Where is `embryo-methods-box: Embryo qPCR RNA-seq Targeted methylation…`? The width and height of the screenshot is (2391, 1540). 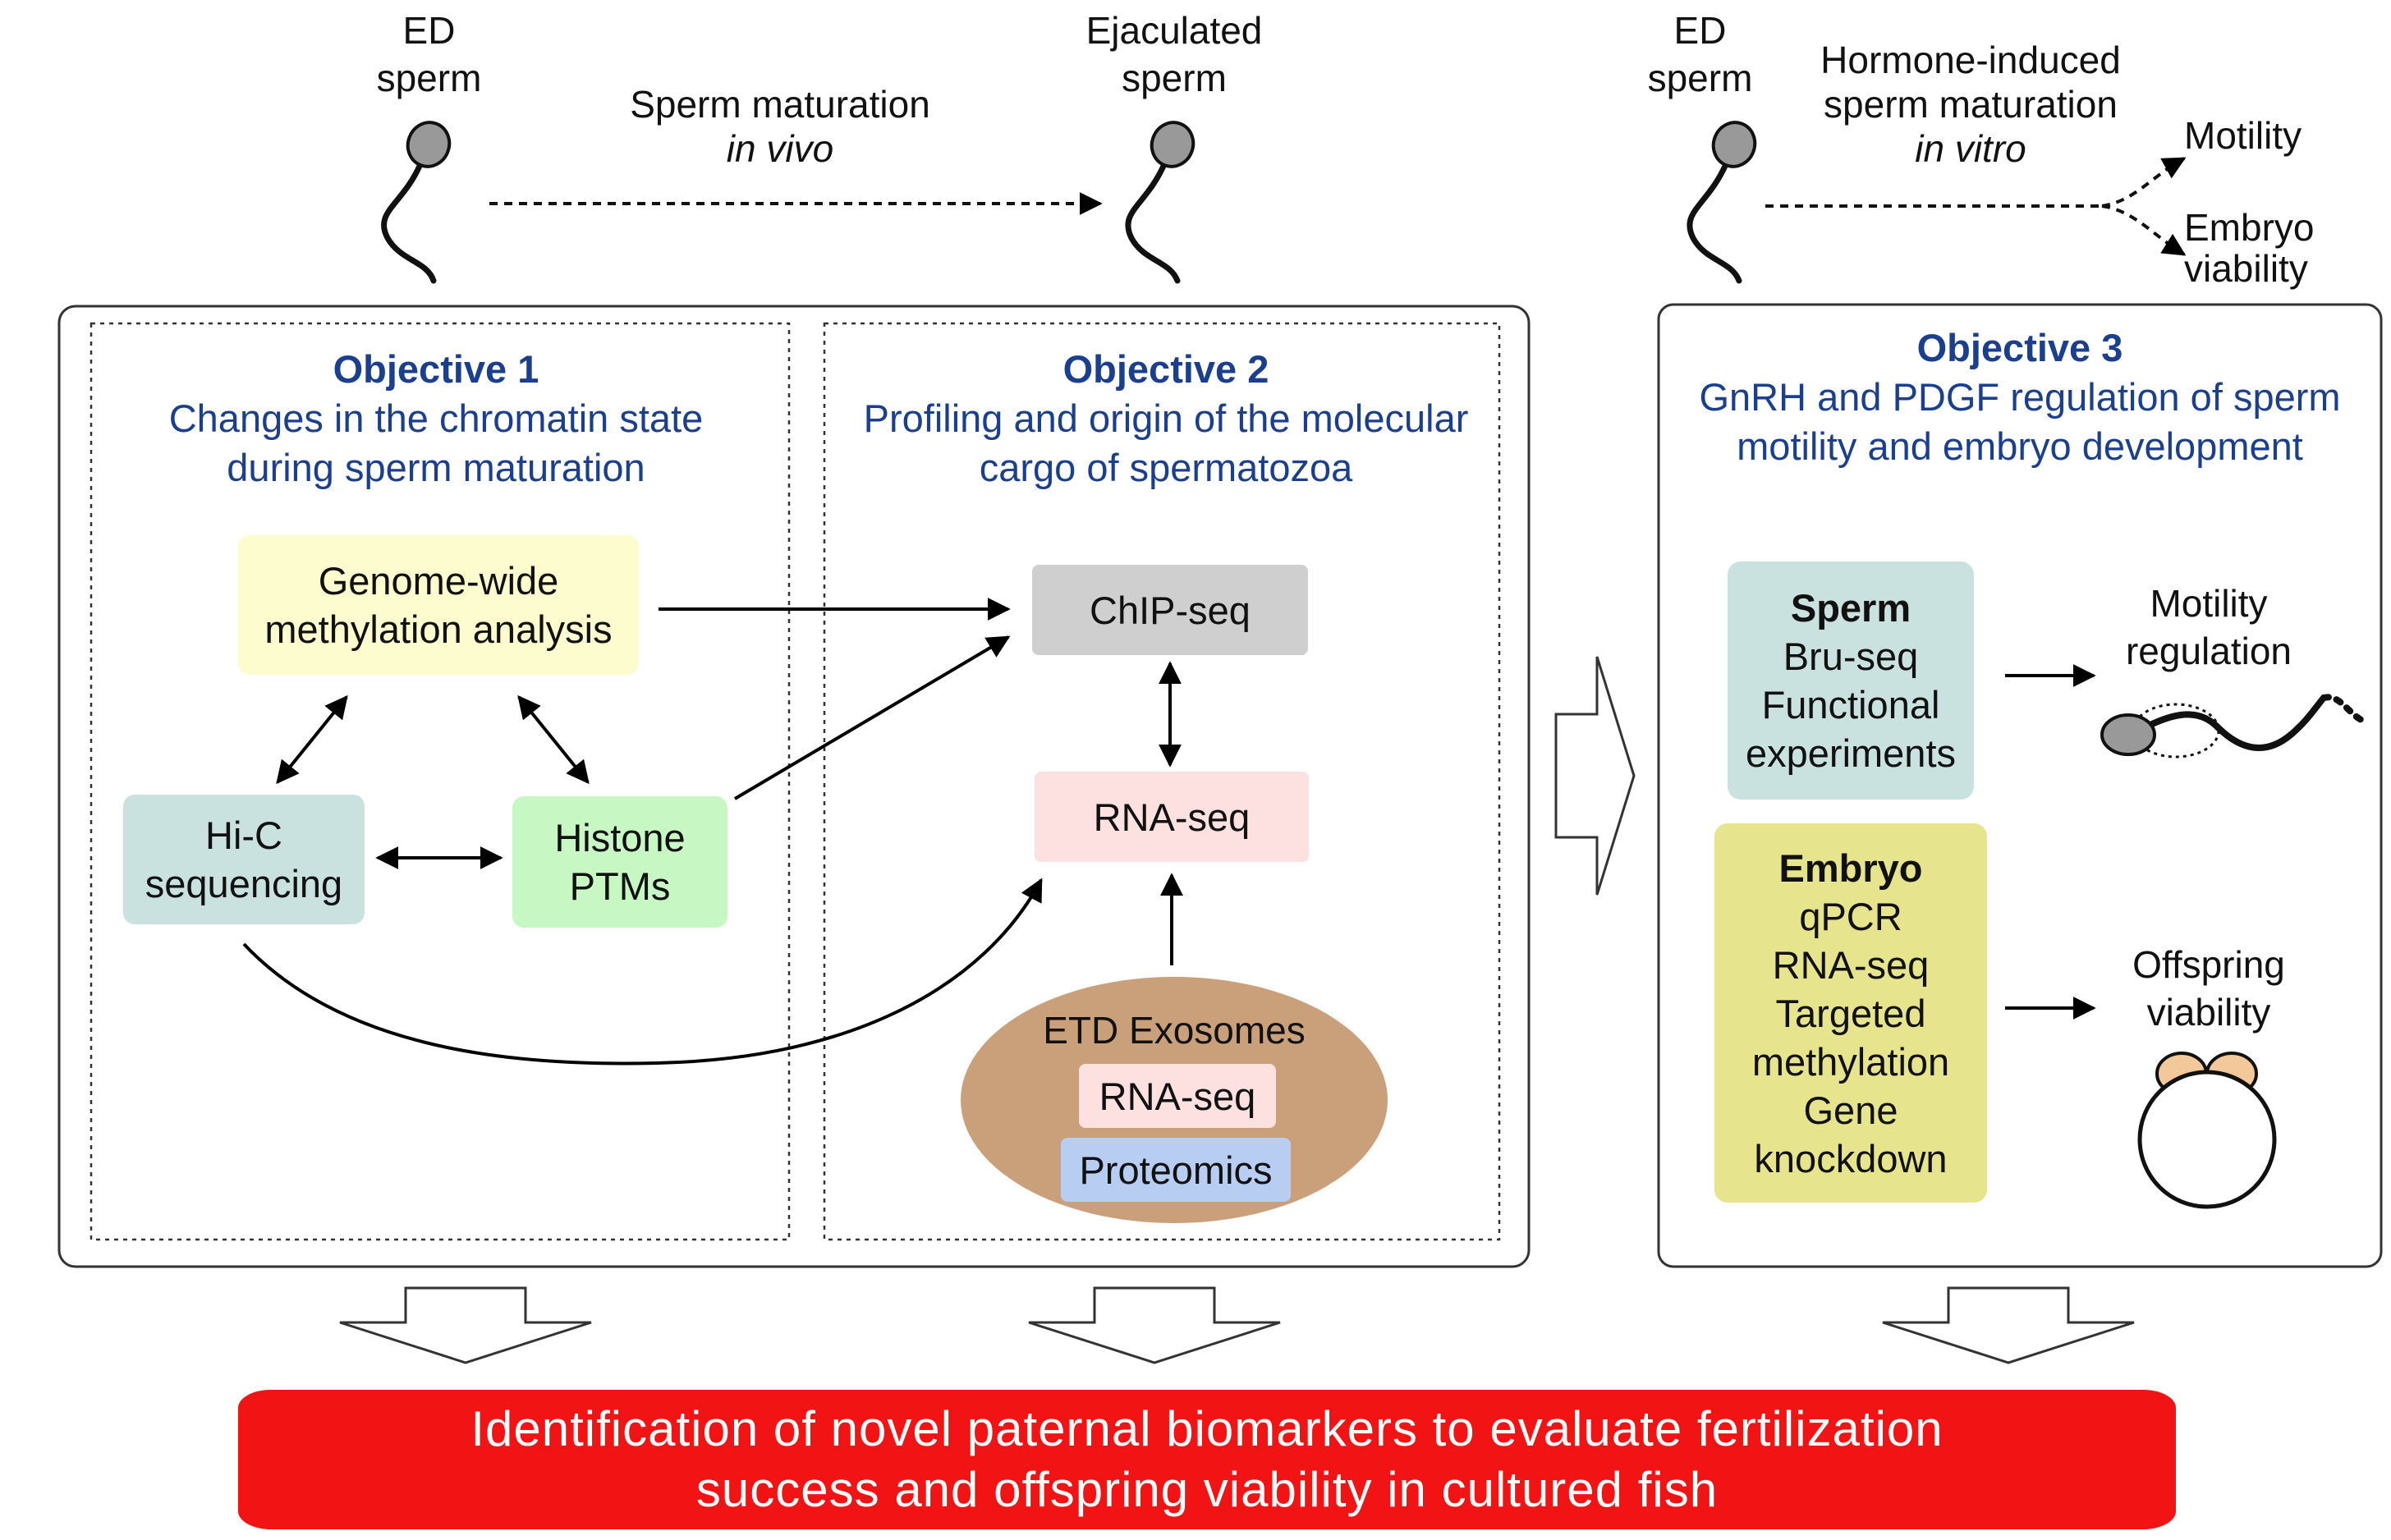 embryo-methods-box: Embryo qPCR RNA-seq Targeted methylation… is located at coordinates (1850, 1013).